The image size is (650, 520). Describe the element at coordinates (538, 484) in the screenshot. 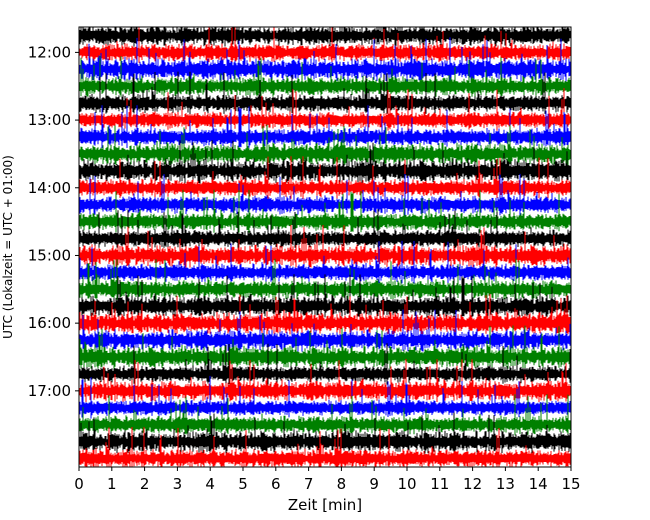

I see `x-tick-label: 14` at that location.